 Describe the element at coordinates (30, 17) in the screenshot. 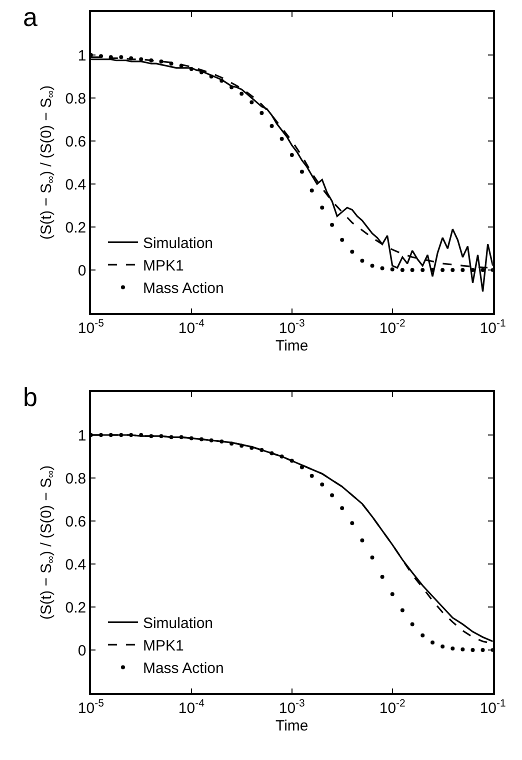

I see `chart-title: a` at that location.